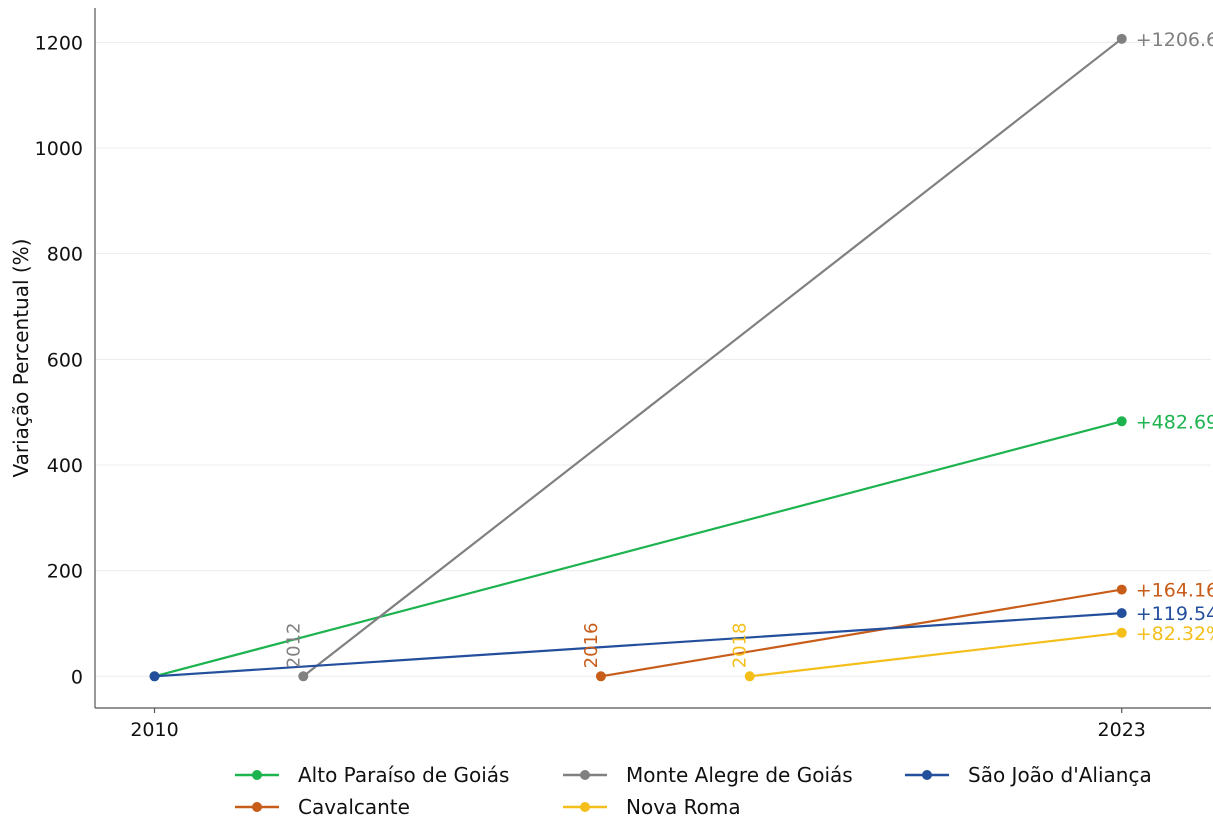 This screenshot has width=1213, height=818. I want to click on y-tick-label: 0, so click(77, 677).